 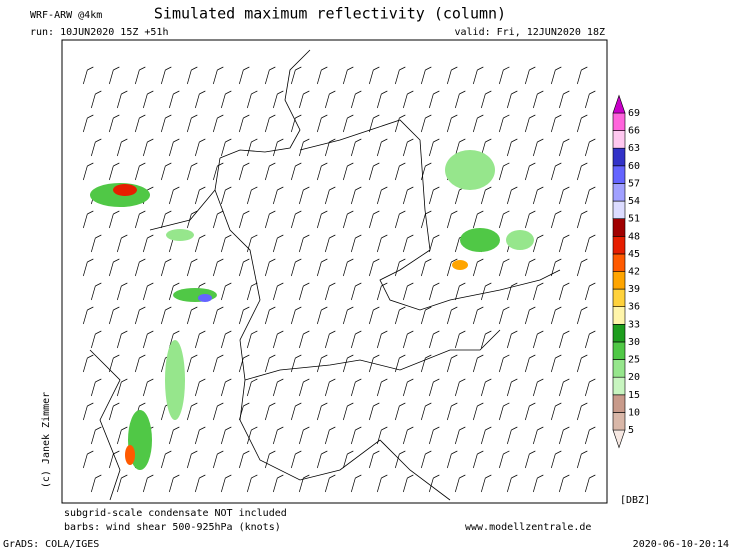 I want to click on colorbar-label: 33, so click(x=634, y=324).